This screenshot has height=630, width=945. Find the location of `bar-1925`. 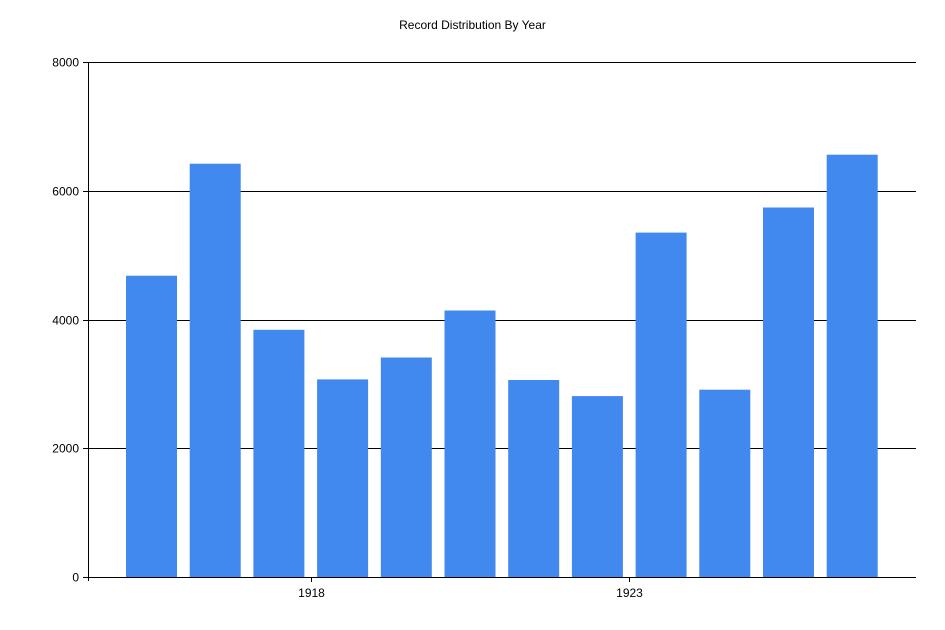

bar-1925 is located at coordinates (788, 392).